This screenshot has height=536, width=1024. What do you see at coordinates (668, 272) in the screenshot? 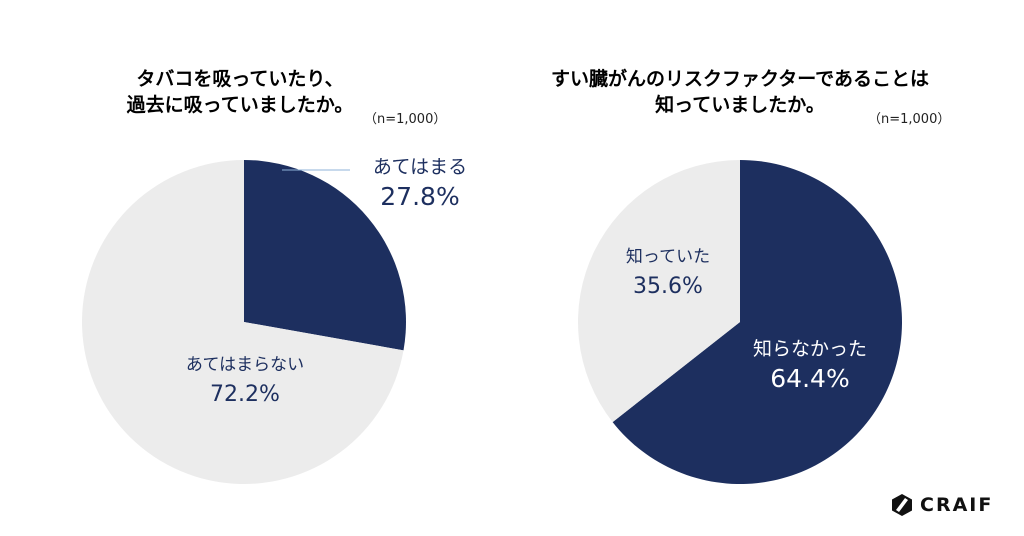
I see `chart2-slice2-label: 知っていた 35.6%` at bounding box center [668, 272].